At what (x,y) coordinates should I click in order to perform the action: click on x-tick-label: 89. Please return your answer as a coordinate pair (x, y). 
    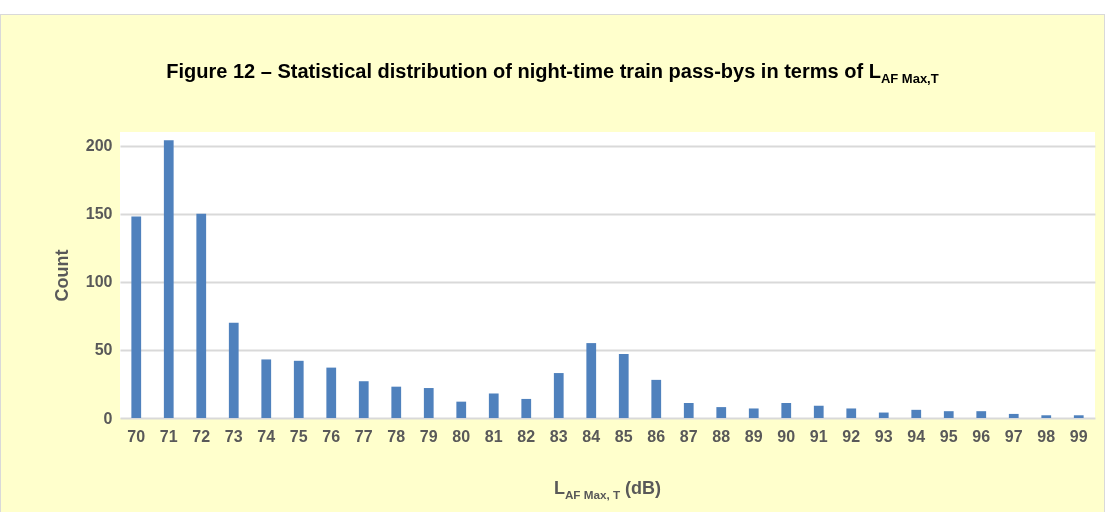
    Looking at the image, I should click on (753, 436).